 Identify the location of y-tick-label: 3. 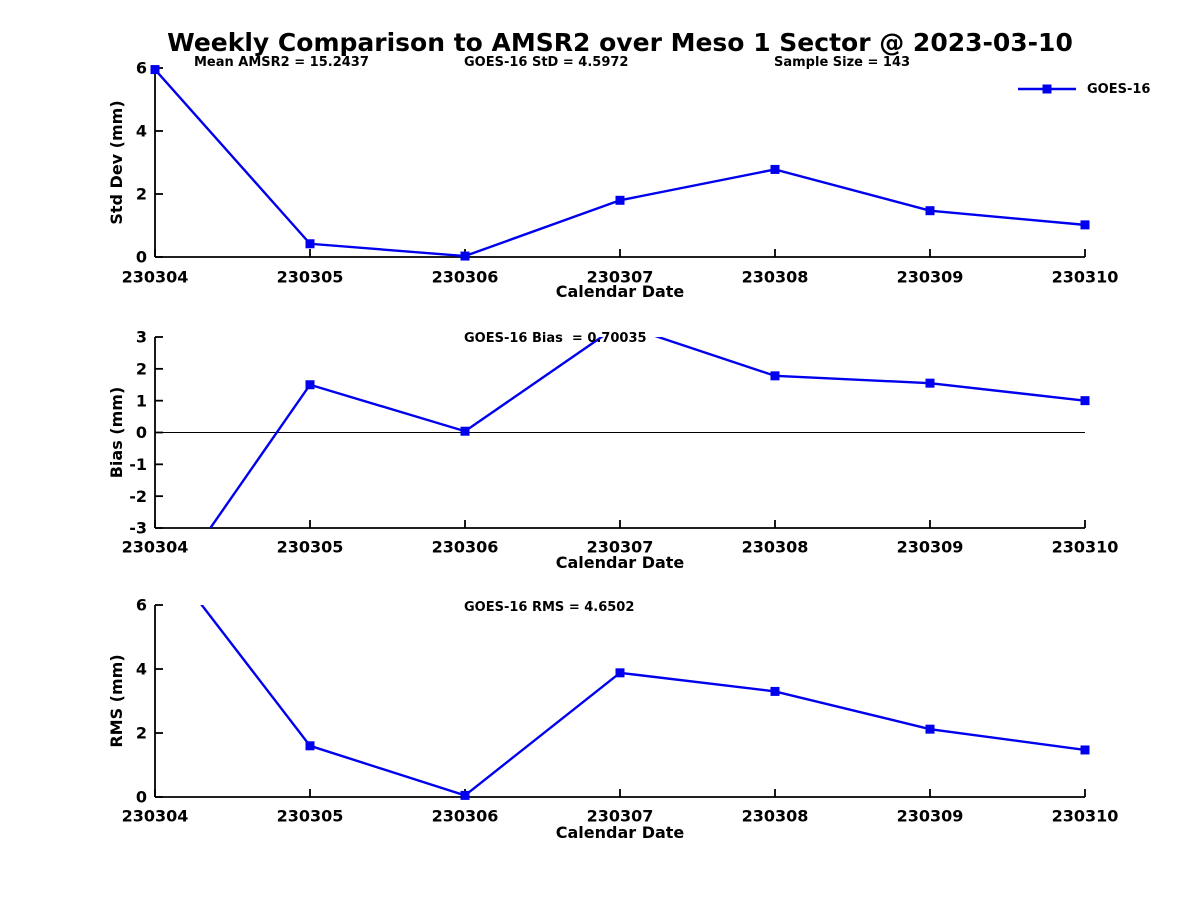
(141, 337).